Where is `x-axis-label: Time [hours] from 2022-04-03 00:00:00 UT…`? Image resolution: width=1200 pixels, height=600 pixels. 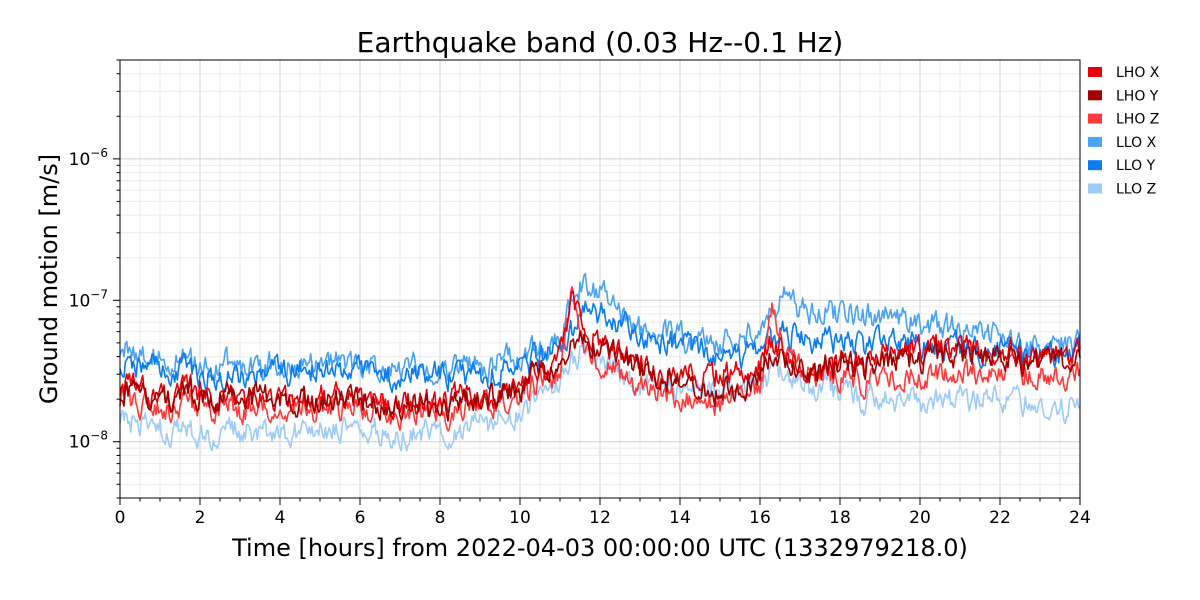 x-axis-label: Time [hours] from 2022-04-03 00:00:00 UT… is located at coordinates (599, 548).